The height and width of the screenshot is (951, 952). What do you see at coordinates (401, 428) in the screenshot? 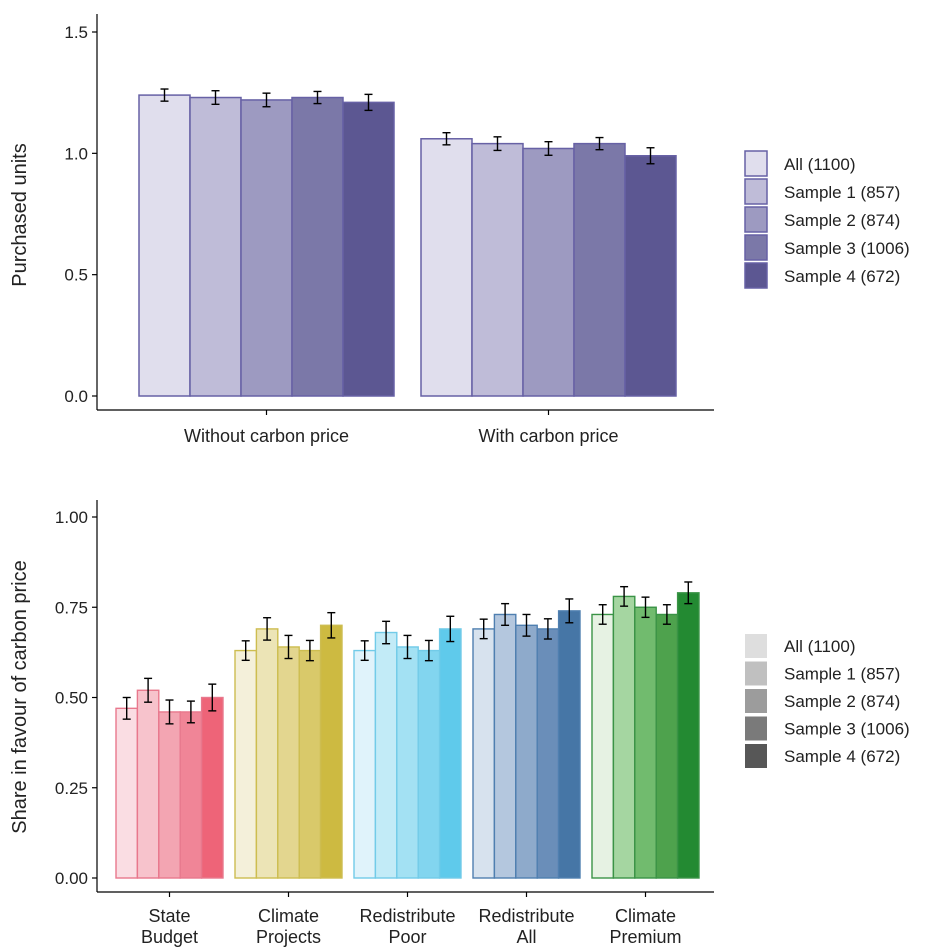
I see `top-x-ticks: Without carbon price With carbon price` at bounding box center [401, 428].